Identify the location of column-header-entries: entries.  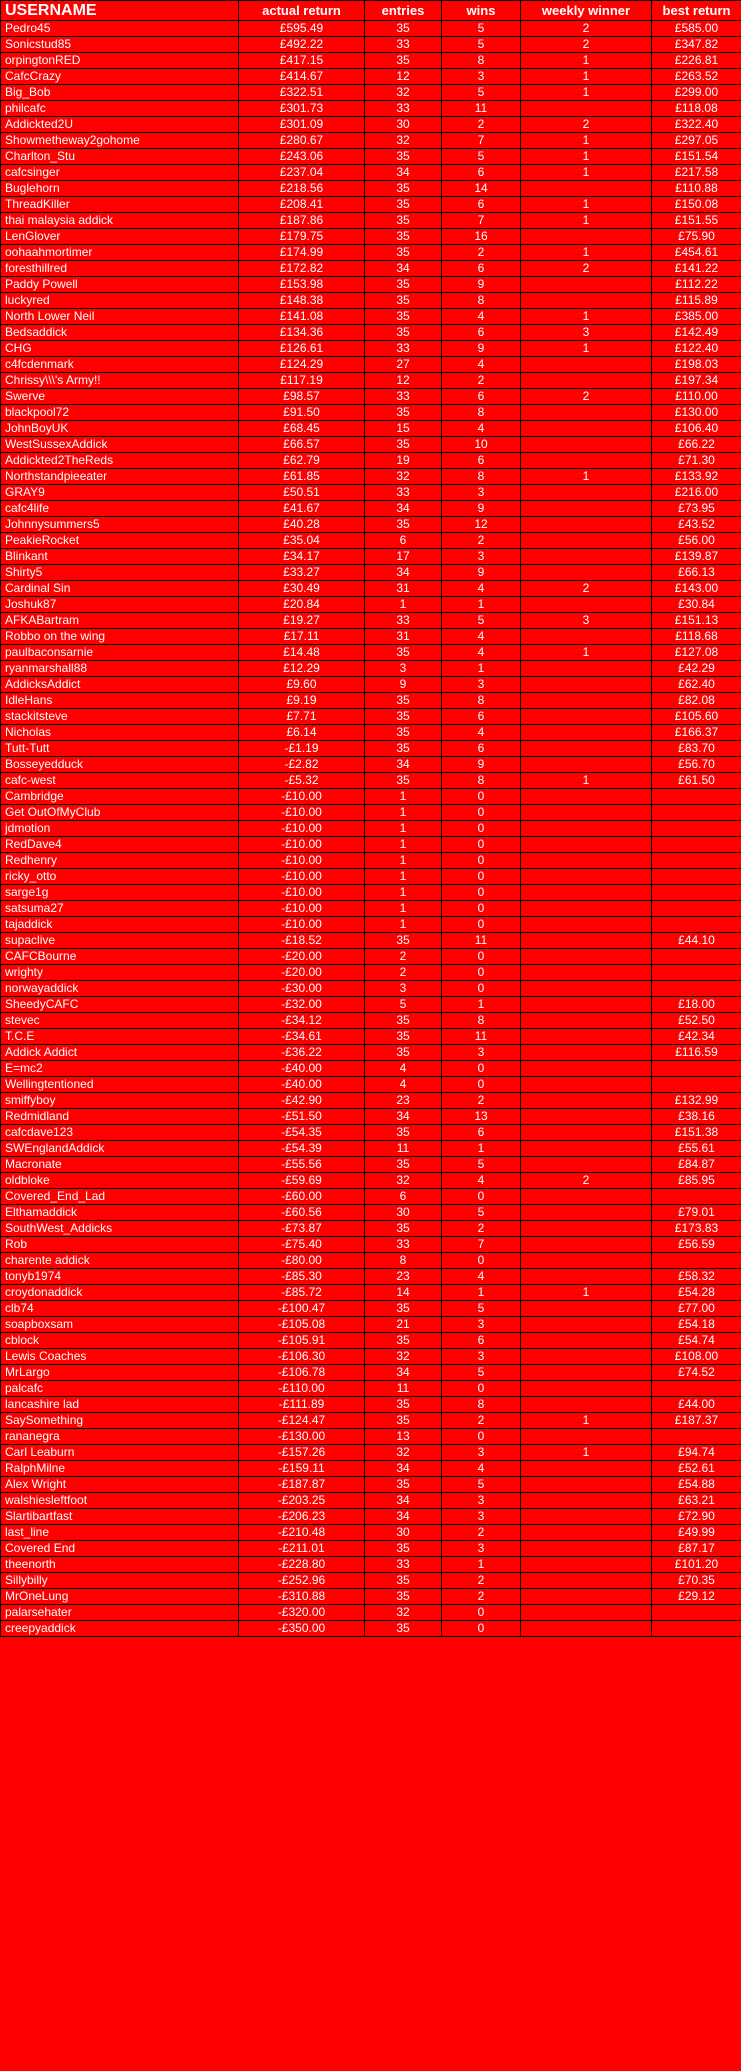
(403, 10).